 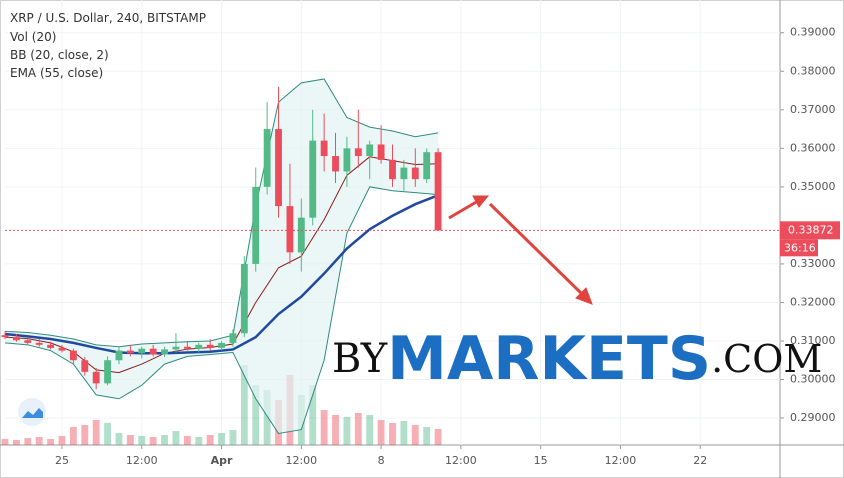 I want to click on countdown-label: 36:16, so click(x=800, y=247).